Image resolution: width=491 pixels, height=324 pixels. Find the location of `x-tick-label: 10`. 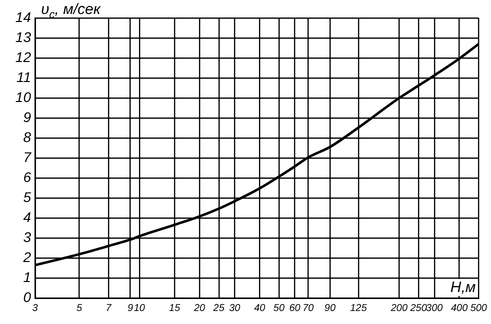

x-tick-label: 10 is located at coordinates (140, 308).